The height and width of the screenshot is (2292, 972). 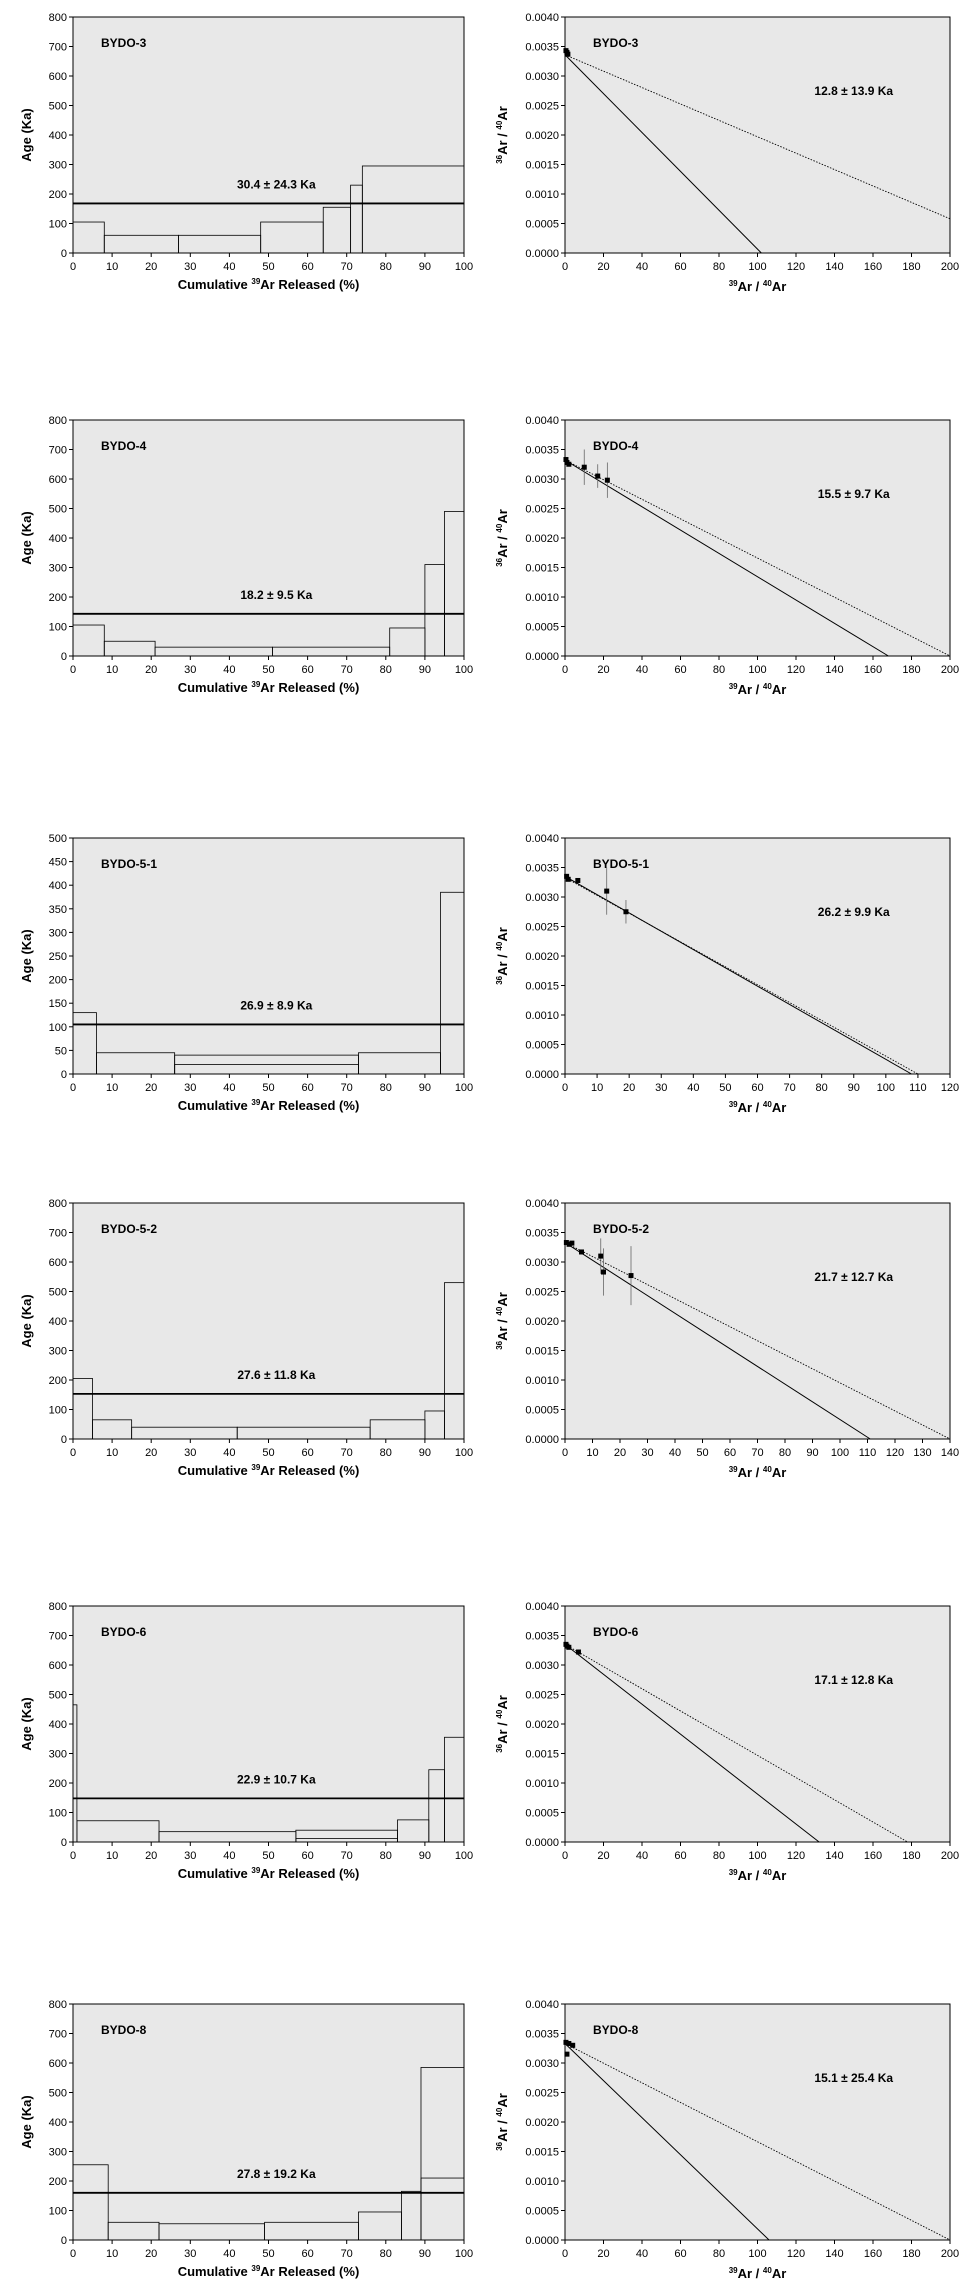 What do you see at coordinates (542, 480) in the screenshot?
I see `y-tick-label: 0.0030` at bounding box center [542, 480].